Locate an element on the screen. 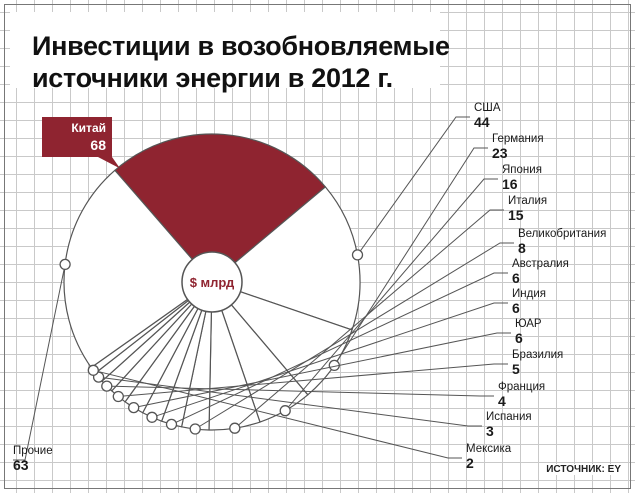 The width and height of the screenshot is (635, 493). category-label: Япония is located at coordinates (522, 170).